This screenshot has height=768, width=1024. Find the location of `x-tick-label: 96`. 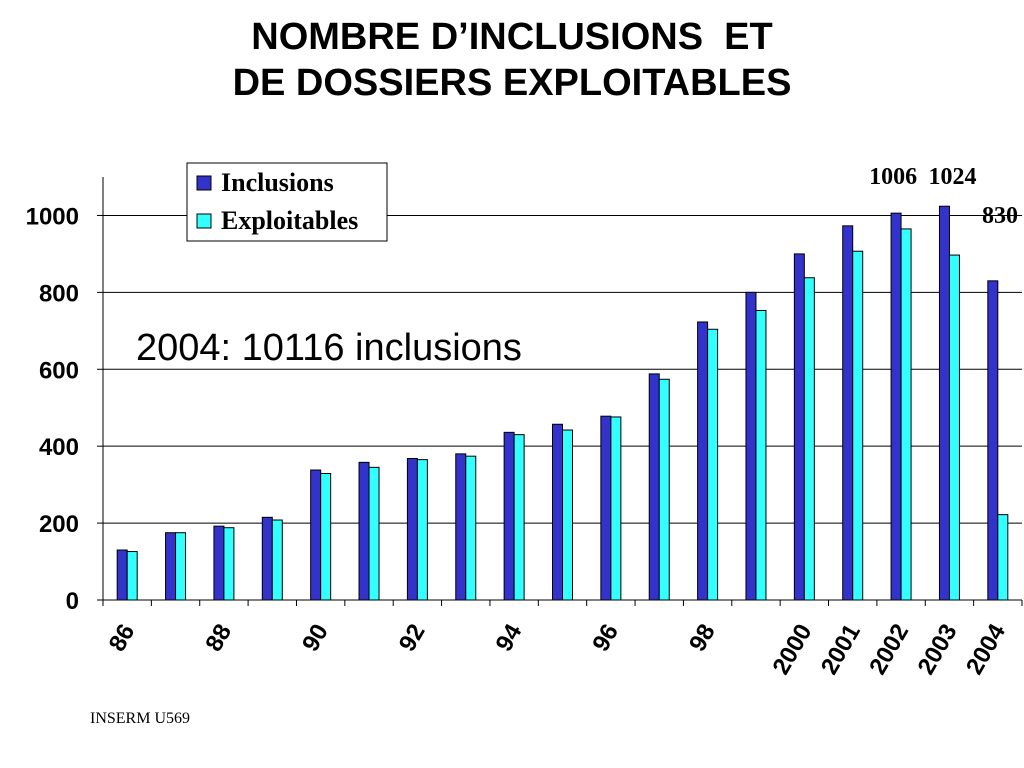

x-tick-label: 96 is located at coordinates (605, 638).